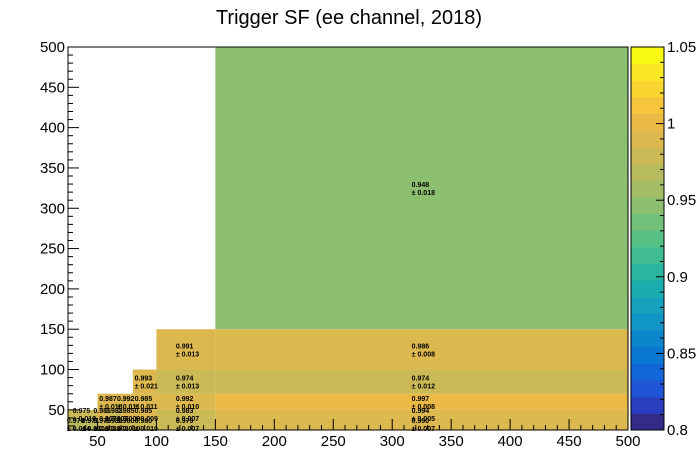 The height and width of the screenshot is (476, 698). What do you see at coordinates (681, 200) in the screenshot?
I see `palette-tick-label: 0.95` at bounding box center [681, 200].